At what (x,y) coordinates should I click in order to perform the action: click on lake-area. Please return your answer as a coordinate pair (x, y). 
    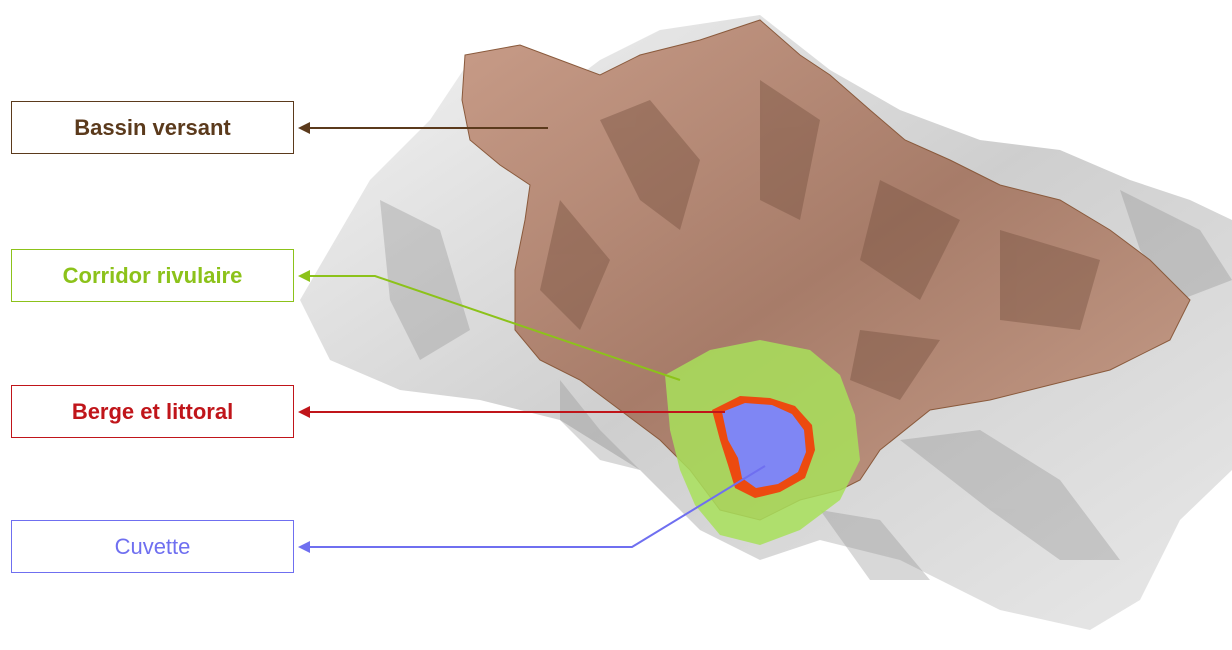
    Looking at the image, I should click on (764, 445).